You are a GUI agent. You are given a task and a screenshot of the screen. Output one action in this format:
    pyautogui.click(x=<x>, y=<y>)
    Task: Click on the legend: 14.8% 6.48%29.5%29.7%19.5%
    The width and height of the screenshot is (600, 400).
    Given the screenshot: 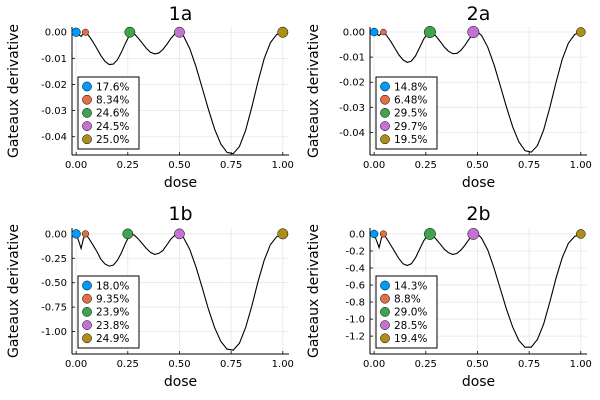 What is the action you would take?
    pyautogui.click(x=406, y=113)
    